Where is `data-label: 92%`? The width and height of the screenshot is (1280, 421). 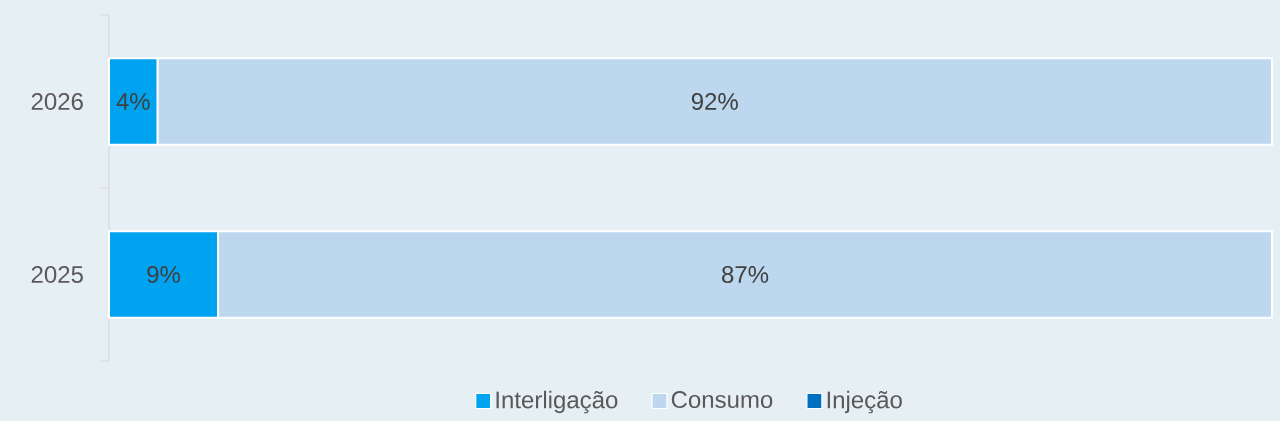 data-label: 92% is located at coordinates (714, 101).